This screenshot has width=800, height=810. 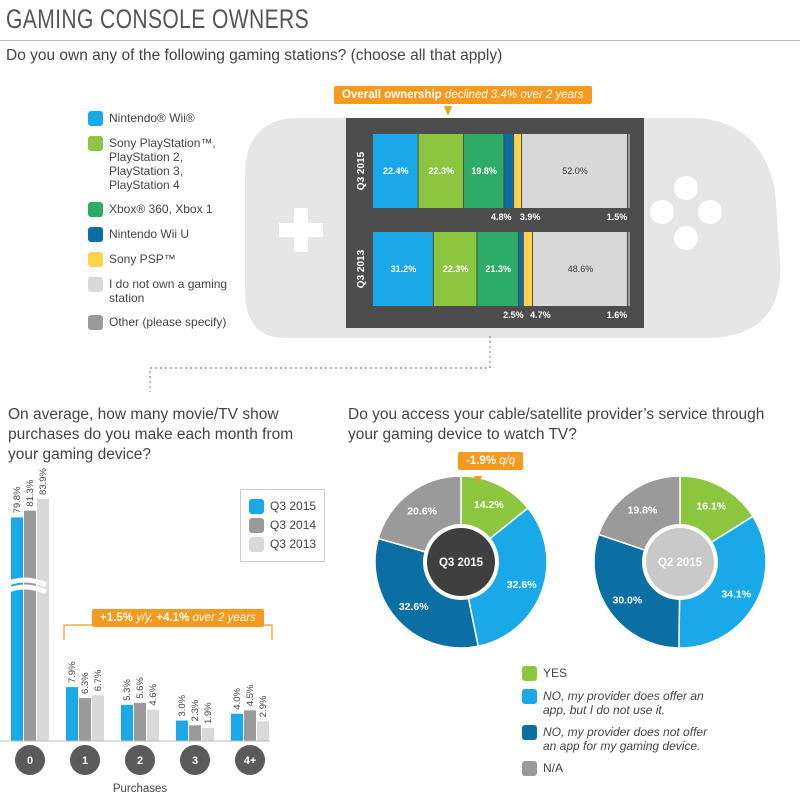 What do you see at coordinates (662, 212) in the screenshot?
I see `button-icon` at bounding box center [662, 212].